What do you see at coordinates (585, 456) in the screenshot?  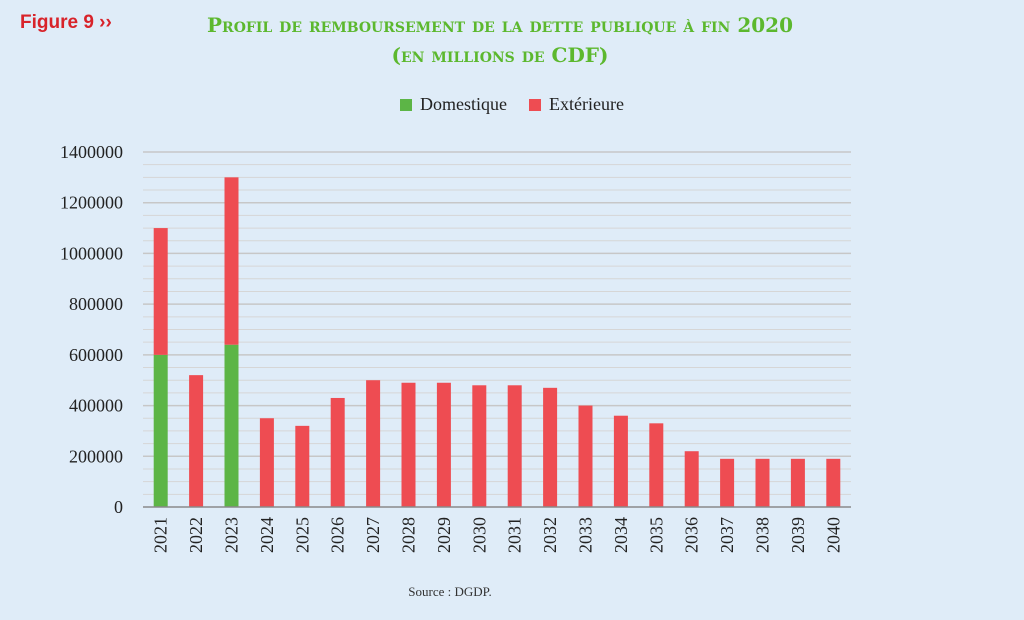 I see `bar-exterieure-2033` at bounding box center [585, 456].